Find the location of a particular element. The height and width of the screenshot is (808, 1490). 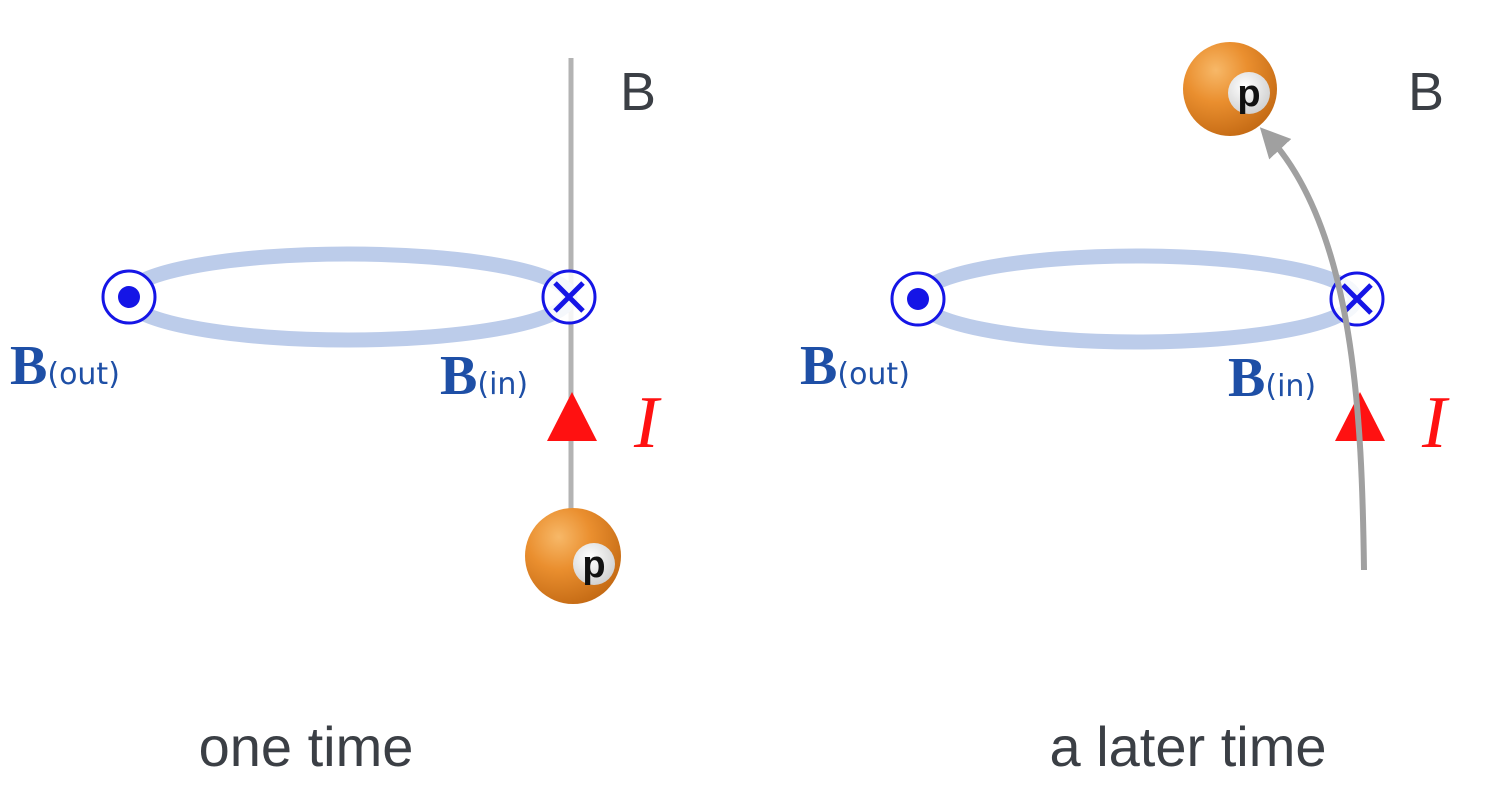

proton-track is located at coordinates (1313, 349).